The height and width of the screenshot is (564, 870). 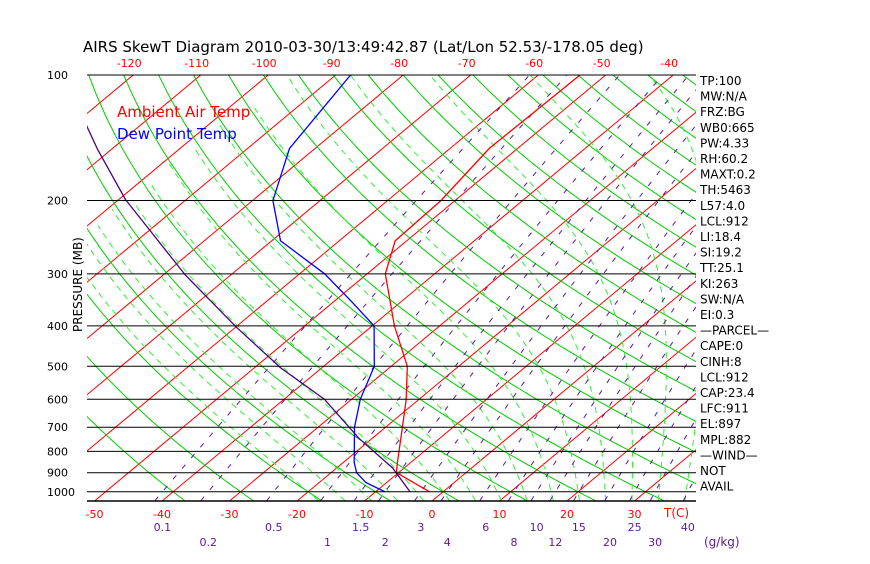 What do you see at coordinates (57, 75) in the screenshot?
I see `pressure-tick-label: 100` at bounding box center [57, 75].